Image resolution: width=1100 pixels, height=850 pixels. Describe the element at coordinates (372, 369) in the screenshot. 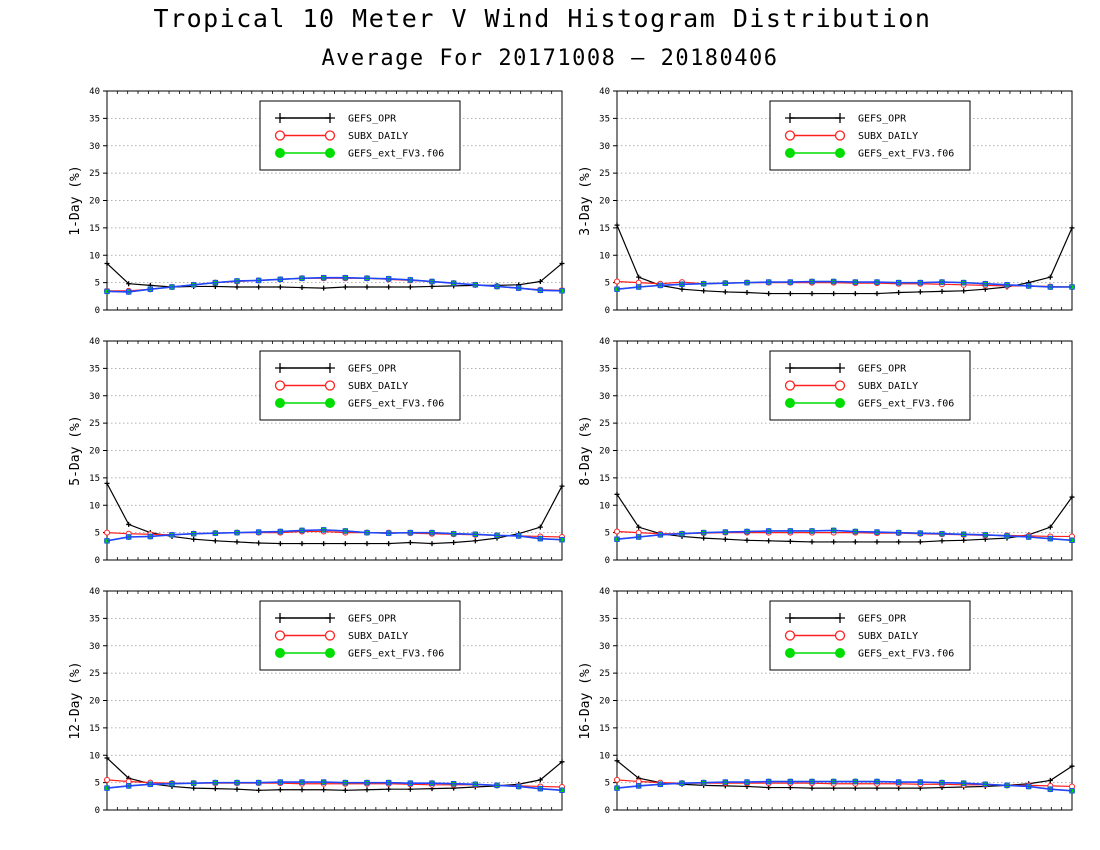

I see `legend-label: GEFS_OPR` at that location.